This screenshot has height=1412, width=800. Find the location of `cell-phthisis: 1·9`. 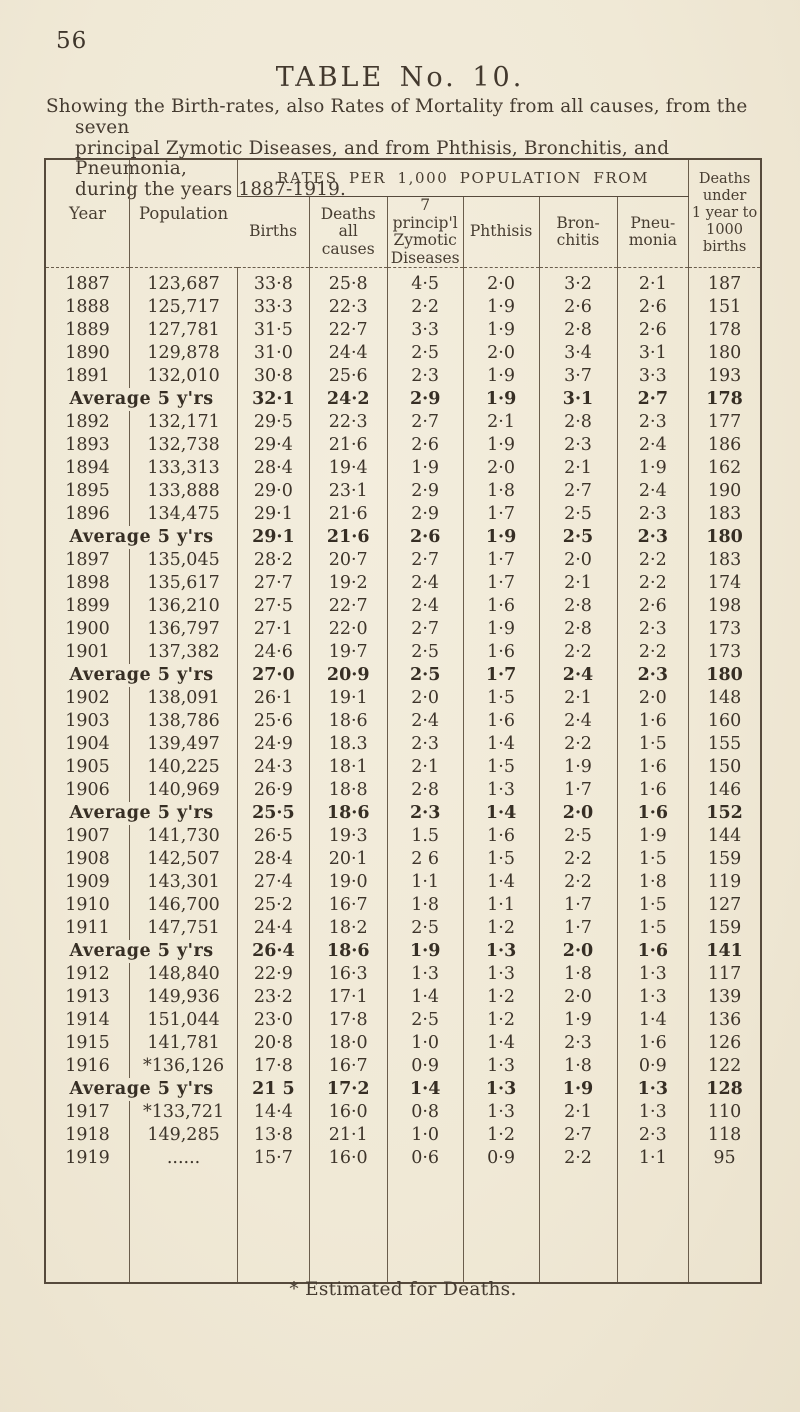

cell-phthisis: 1·9 is located at coordinates (500, 629).